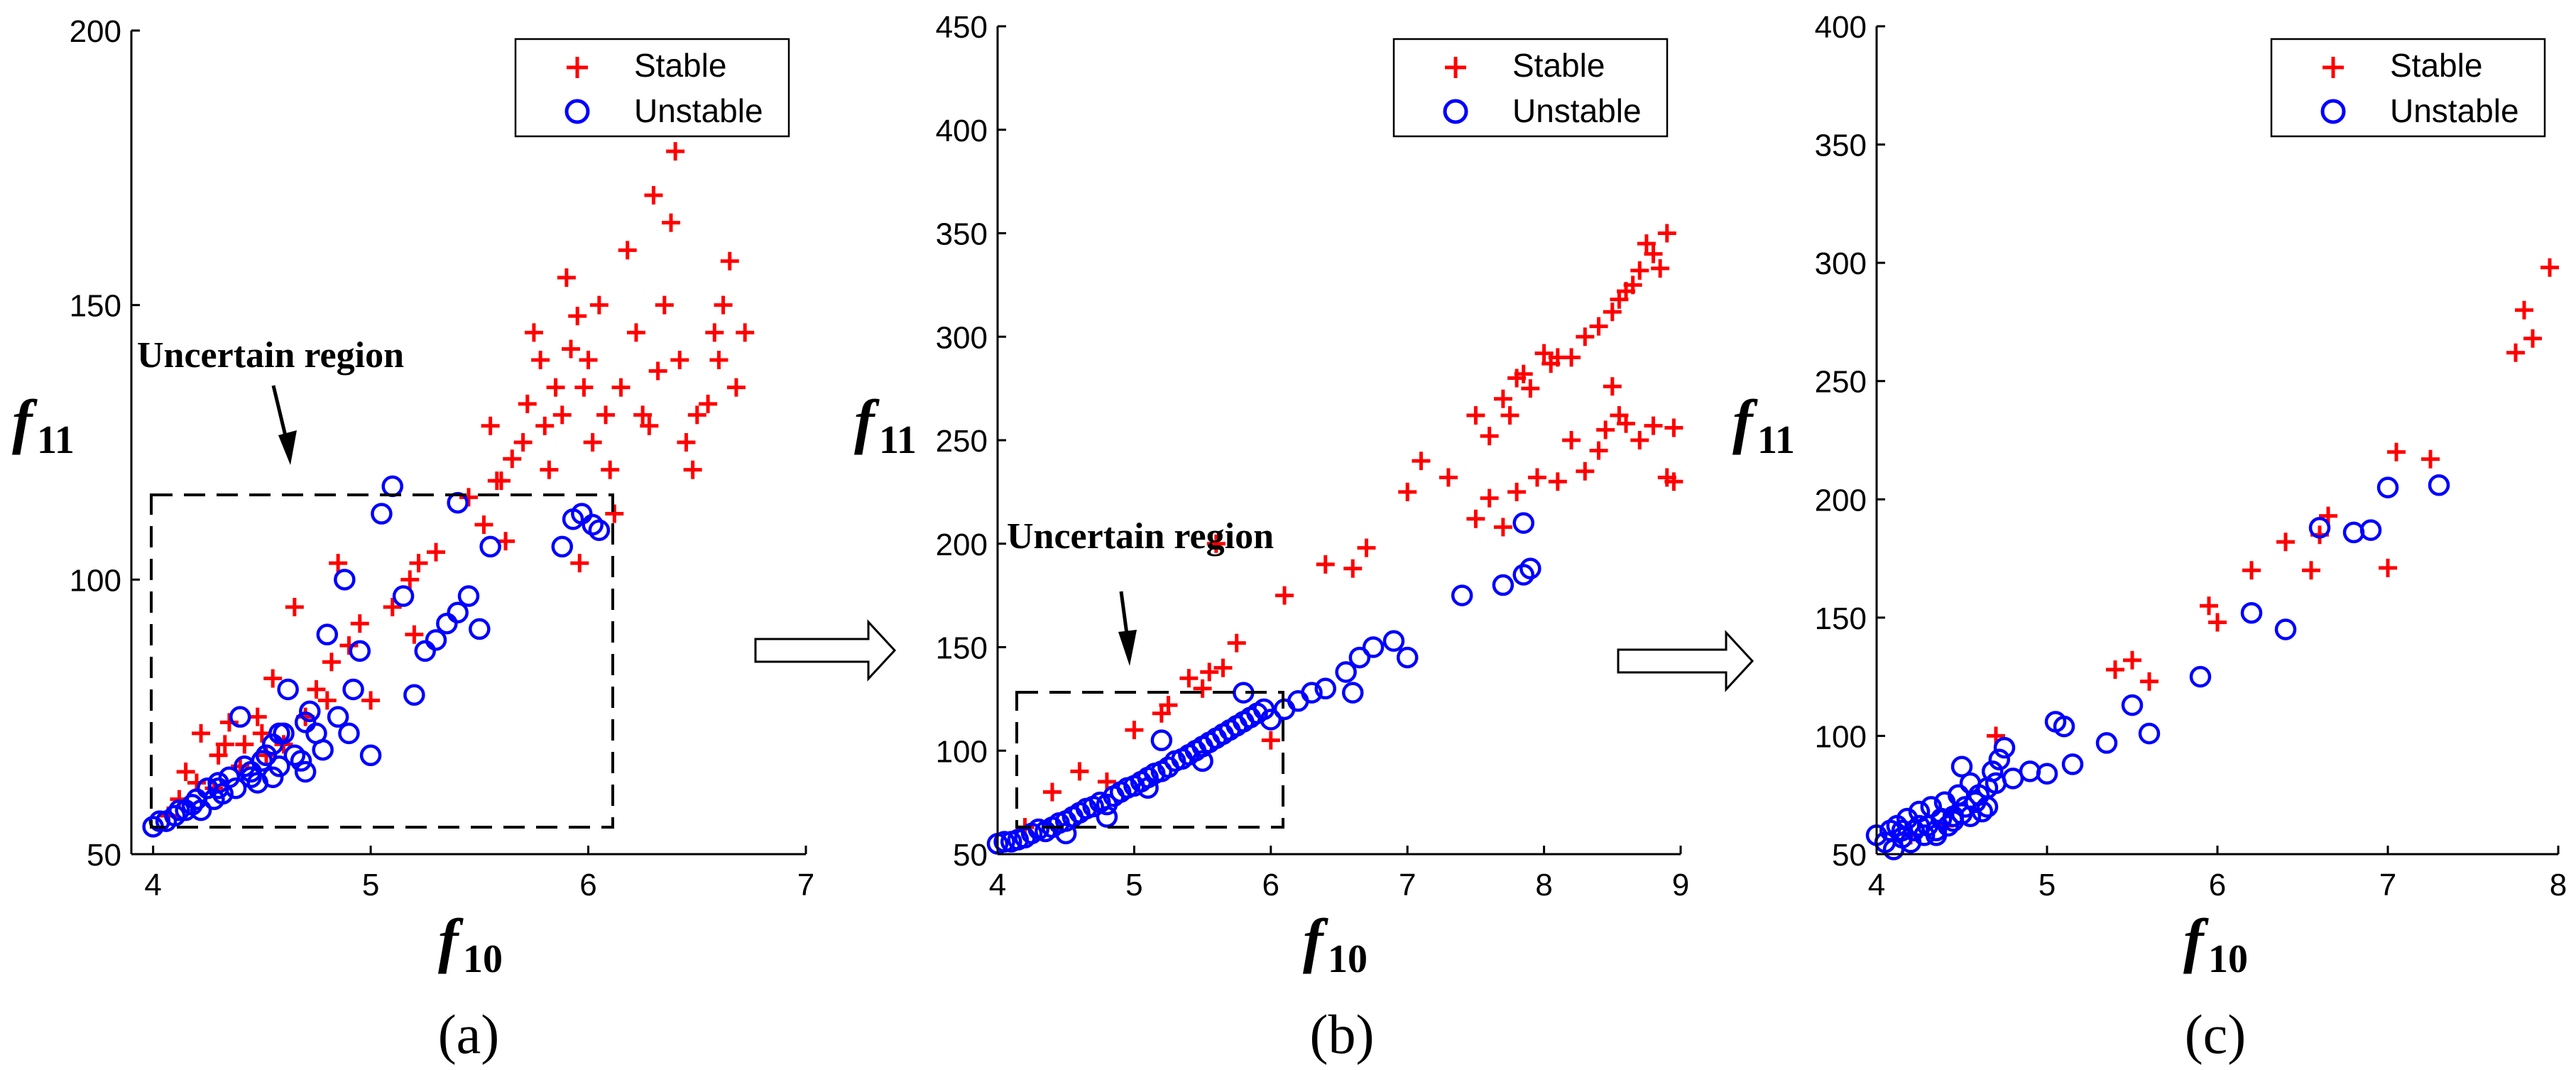 The image size is (2576, 1070). I want to click on x-tick-label: 5, so click(2047, 885).